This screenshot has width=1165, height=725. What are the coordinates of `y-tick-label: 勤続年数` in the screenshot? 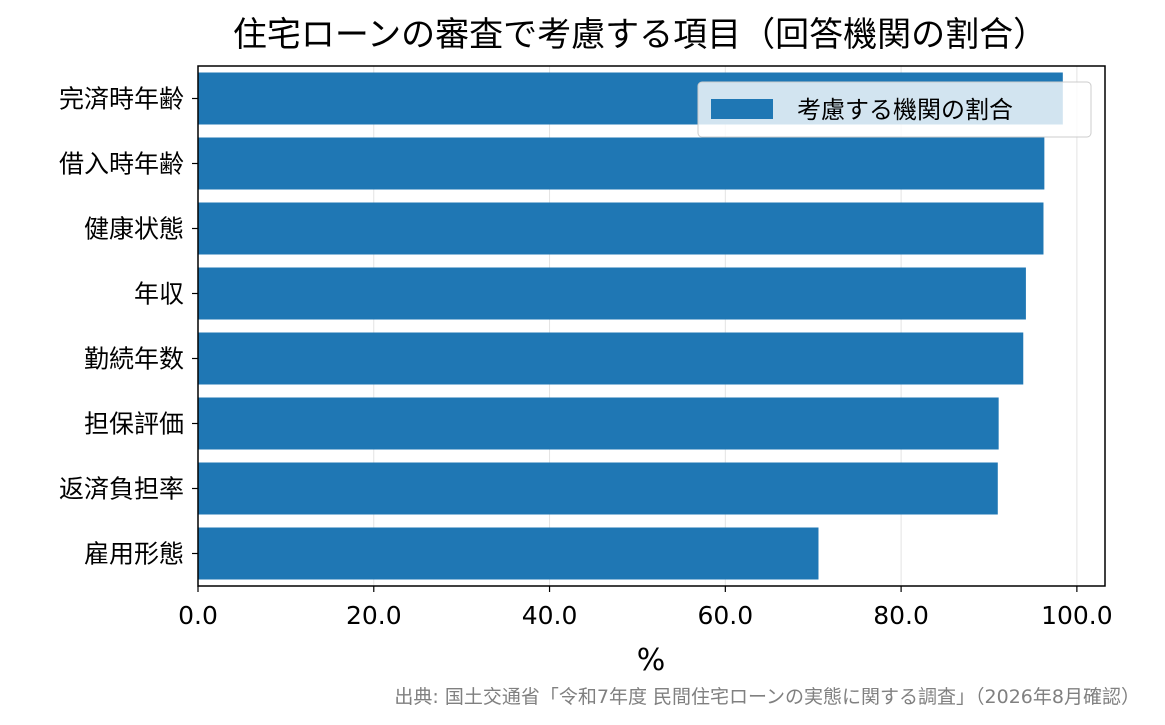 It's located at (134, 359).